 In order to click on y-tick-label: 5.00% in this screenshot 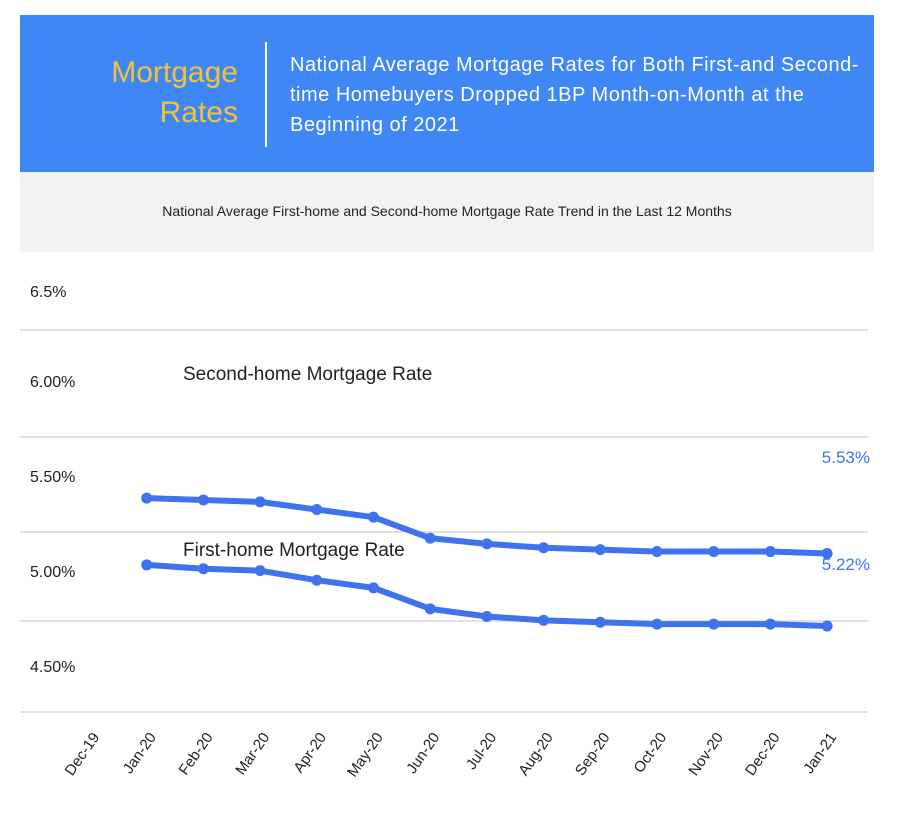, I will do `click(52, 572)`.